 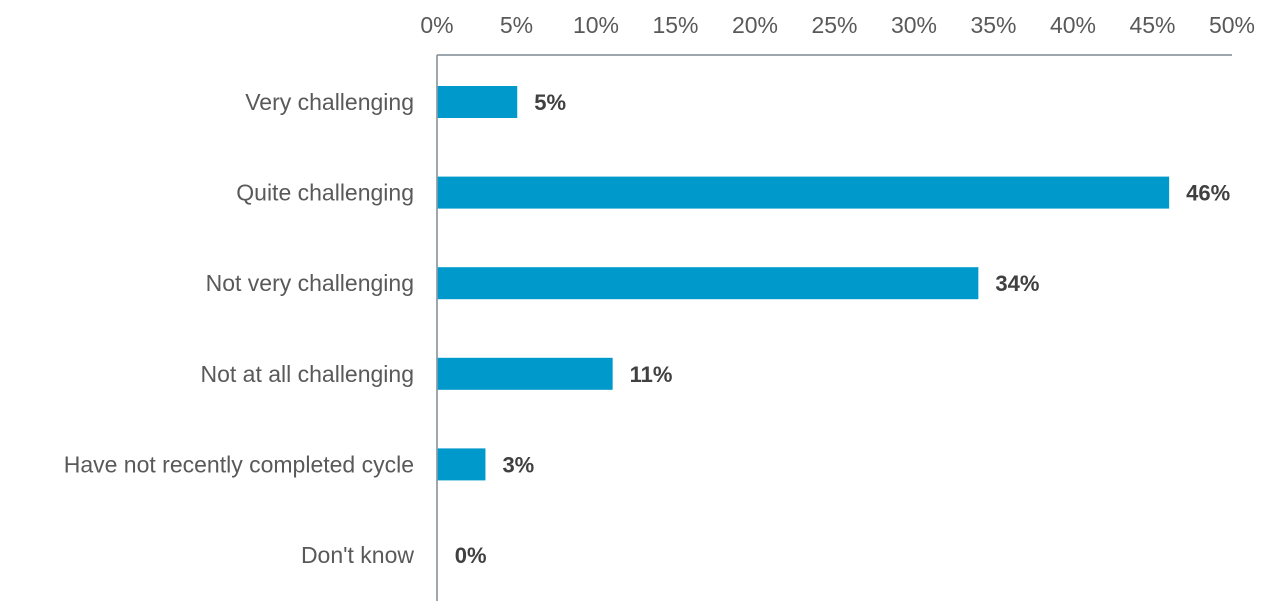 I want to click on value-label: 11%, so click(x=651, y=374).